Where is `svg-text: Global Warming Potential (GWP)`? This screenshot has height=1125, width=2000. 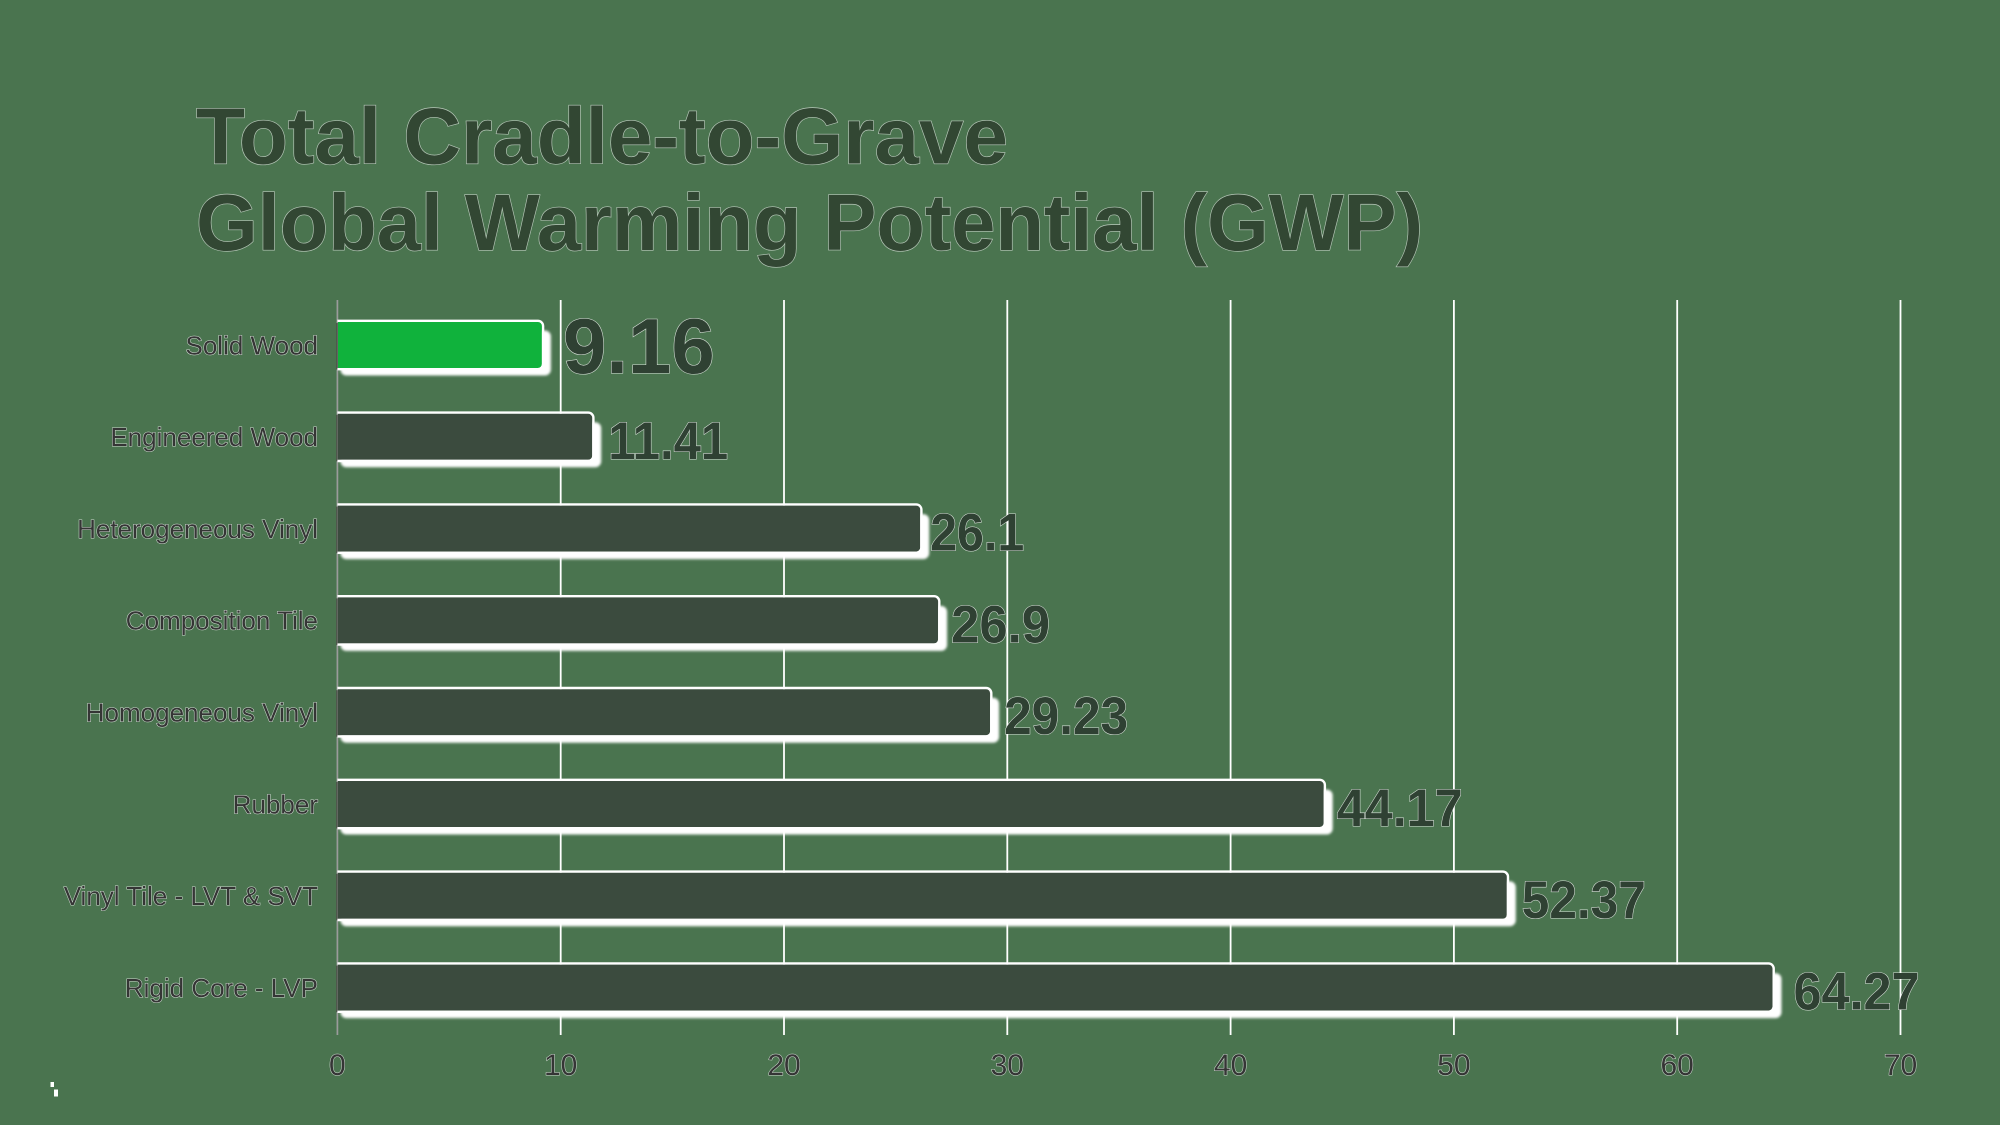
svg-text: Global Warming Potential (GWP) is located at coordinates (809, 222).